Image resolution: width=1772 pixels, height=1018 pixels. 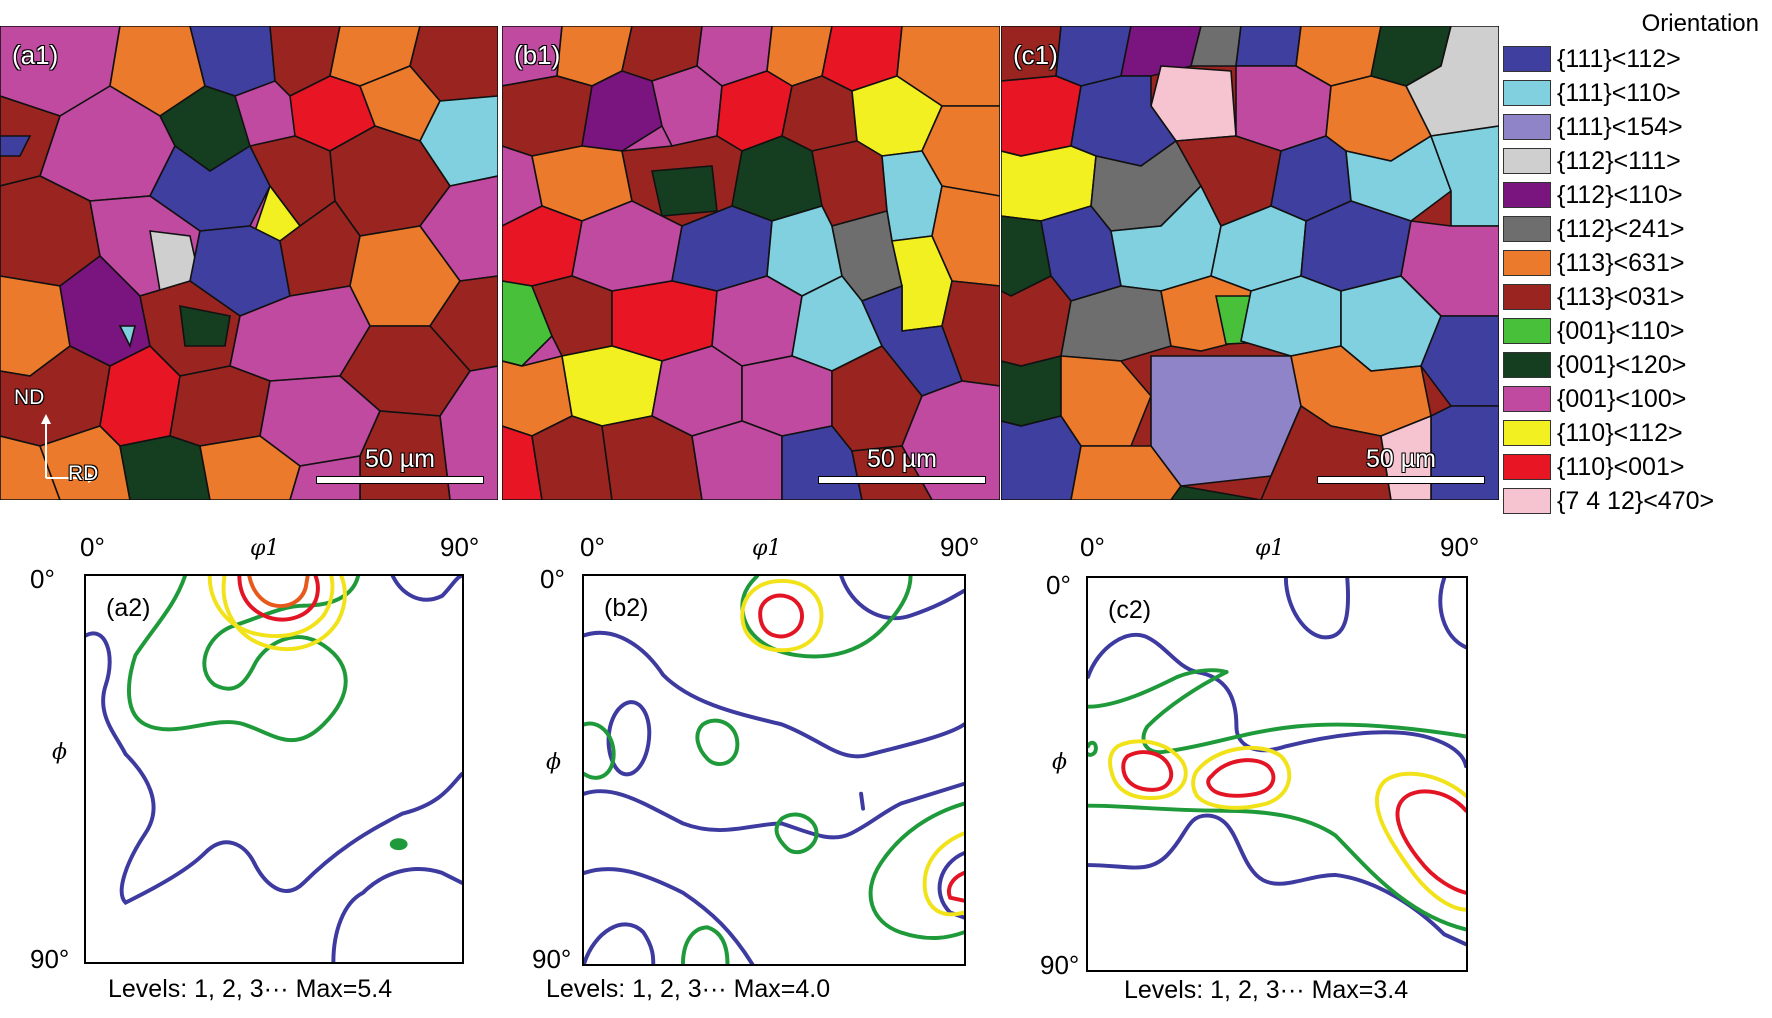 I want to click on legend-label: {001}<120>, so click(x=1622, y=364).